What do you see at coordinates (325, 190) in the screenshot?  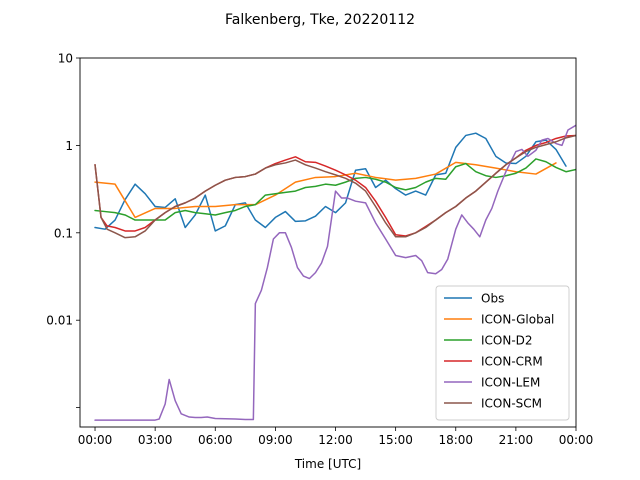 I see `series-line-icon-global` at bounding box center [325, 190].